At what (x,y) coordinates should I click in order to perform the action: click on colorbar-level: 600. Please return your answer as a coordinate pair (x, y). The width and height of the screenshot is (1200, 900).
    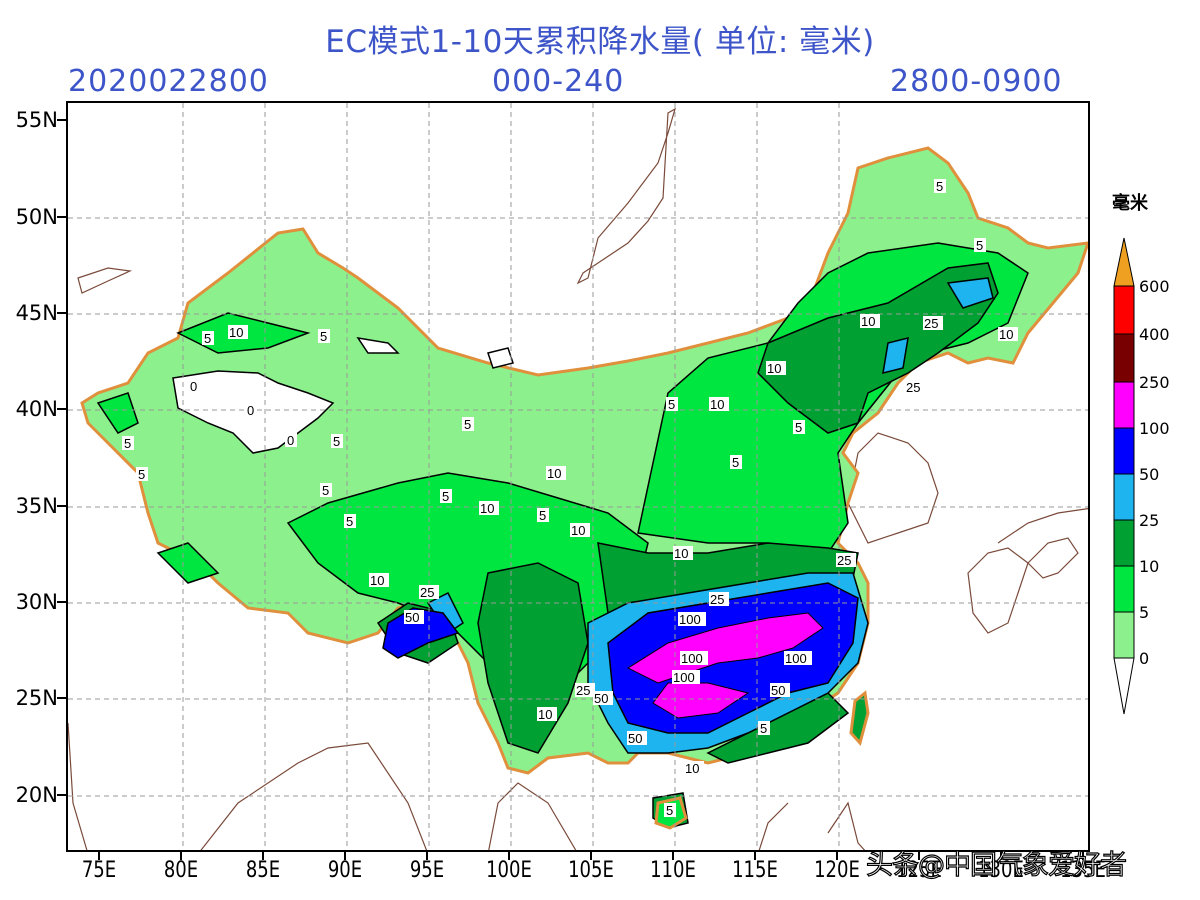
    Looking at the image, I should click on (1154, 286).